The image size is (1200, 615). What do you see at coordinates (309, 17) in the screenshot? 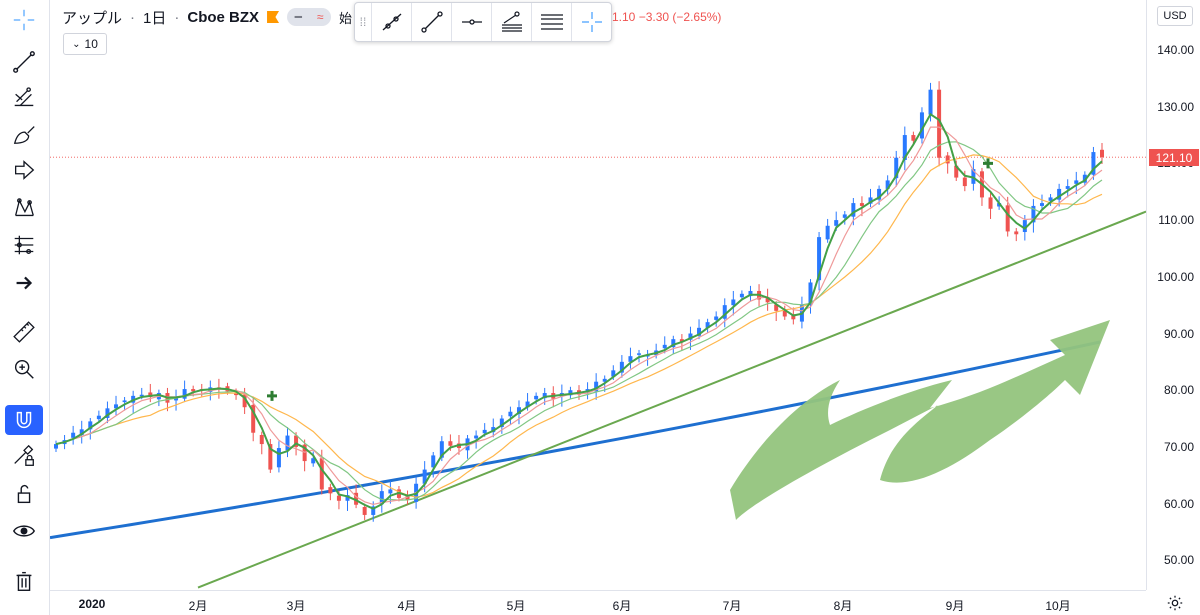
I see `compare-toggle: ━ ≈` at bounding box center [309, 17].